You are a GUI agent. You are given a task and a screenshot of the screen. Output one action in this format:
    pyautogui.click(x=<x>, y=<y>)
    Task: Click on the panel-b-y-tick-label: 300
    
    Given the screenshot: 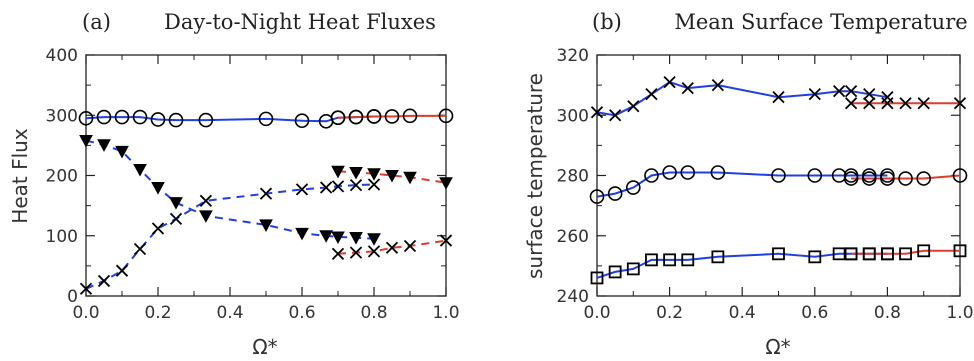 What is the action you would take?
    pyautogui.click(x=573, y=116)
    